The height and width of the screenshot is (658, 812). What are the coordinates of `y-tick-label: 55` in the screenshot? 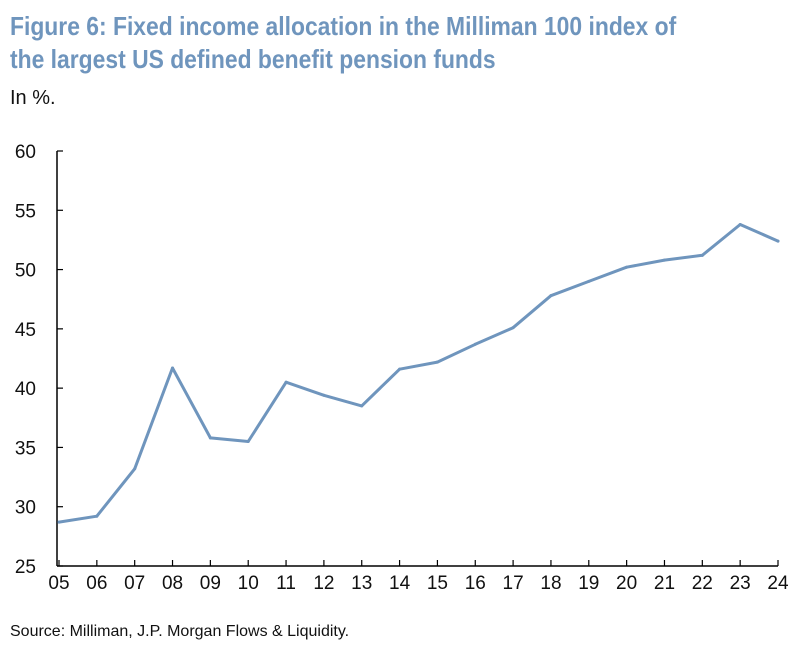 It's located at (25, 211).